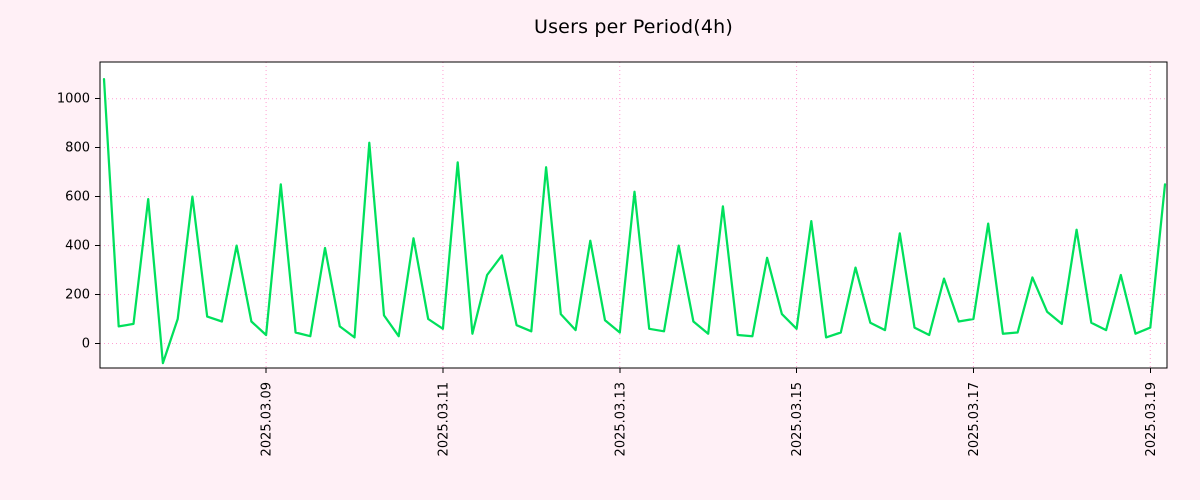 Image resolution: width=1200 pixels, height=500 pixels. I want to click on chart-title: Users per Period(4h), so click(633, 27).